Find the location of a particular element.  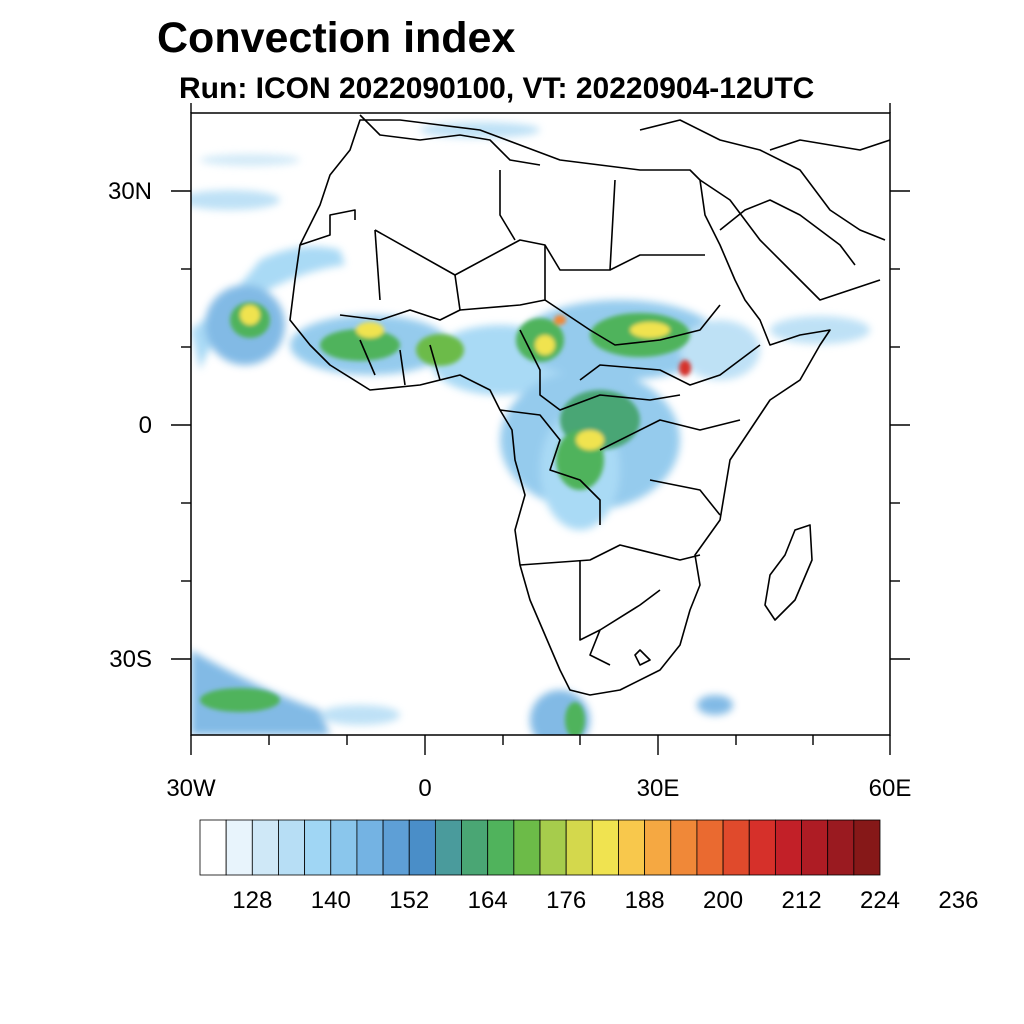

colorbar-label: 164 is located at coordinates (487, 900).